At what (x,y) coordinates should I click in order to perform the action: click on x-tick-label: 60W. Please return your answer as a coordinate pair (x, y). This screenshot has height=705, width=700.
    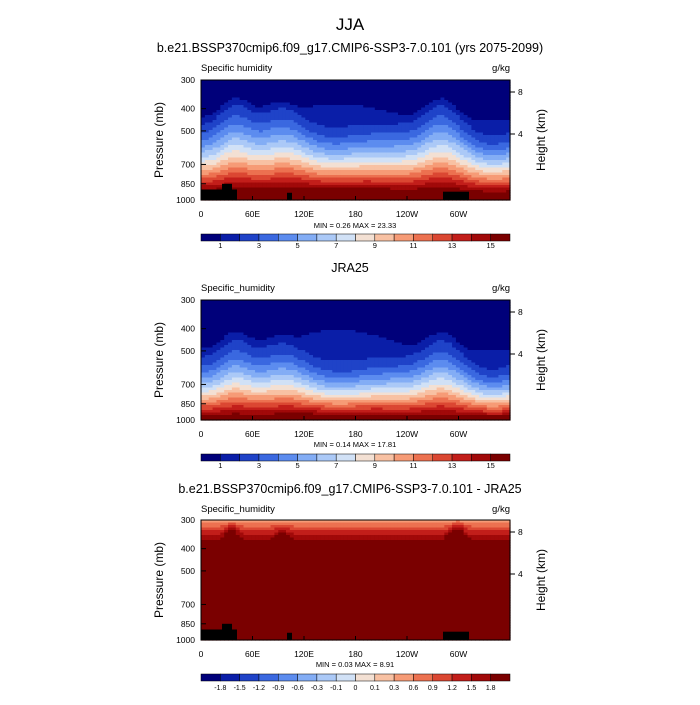
    Looking at the image, I should click on (458, 214).